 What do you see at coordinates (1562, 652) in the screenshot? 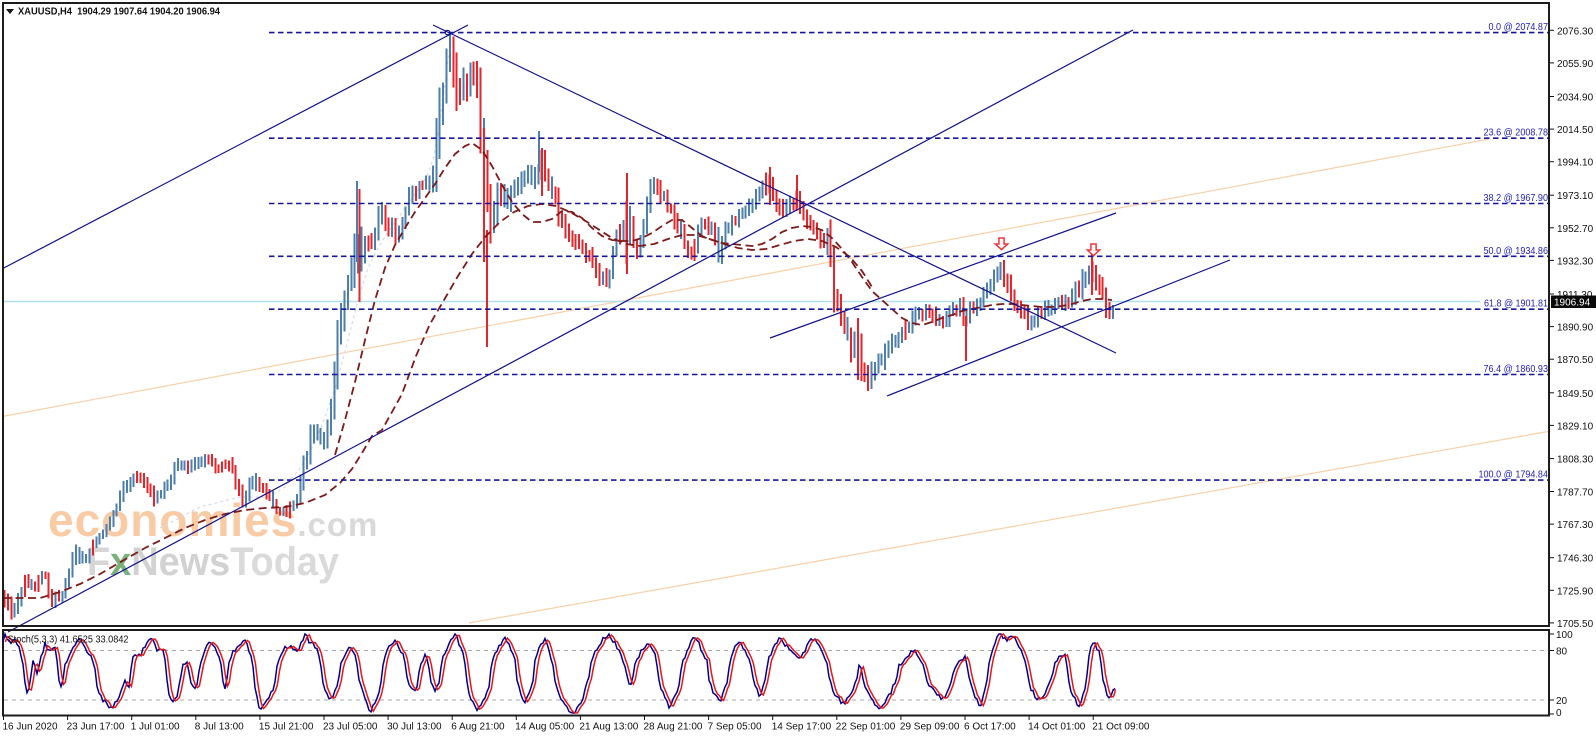
I see `svg-text: 80` at bounding box center [1562, 652].